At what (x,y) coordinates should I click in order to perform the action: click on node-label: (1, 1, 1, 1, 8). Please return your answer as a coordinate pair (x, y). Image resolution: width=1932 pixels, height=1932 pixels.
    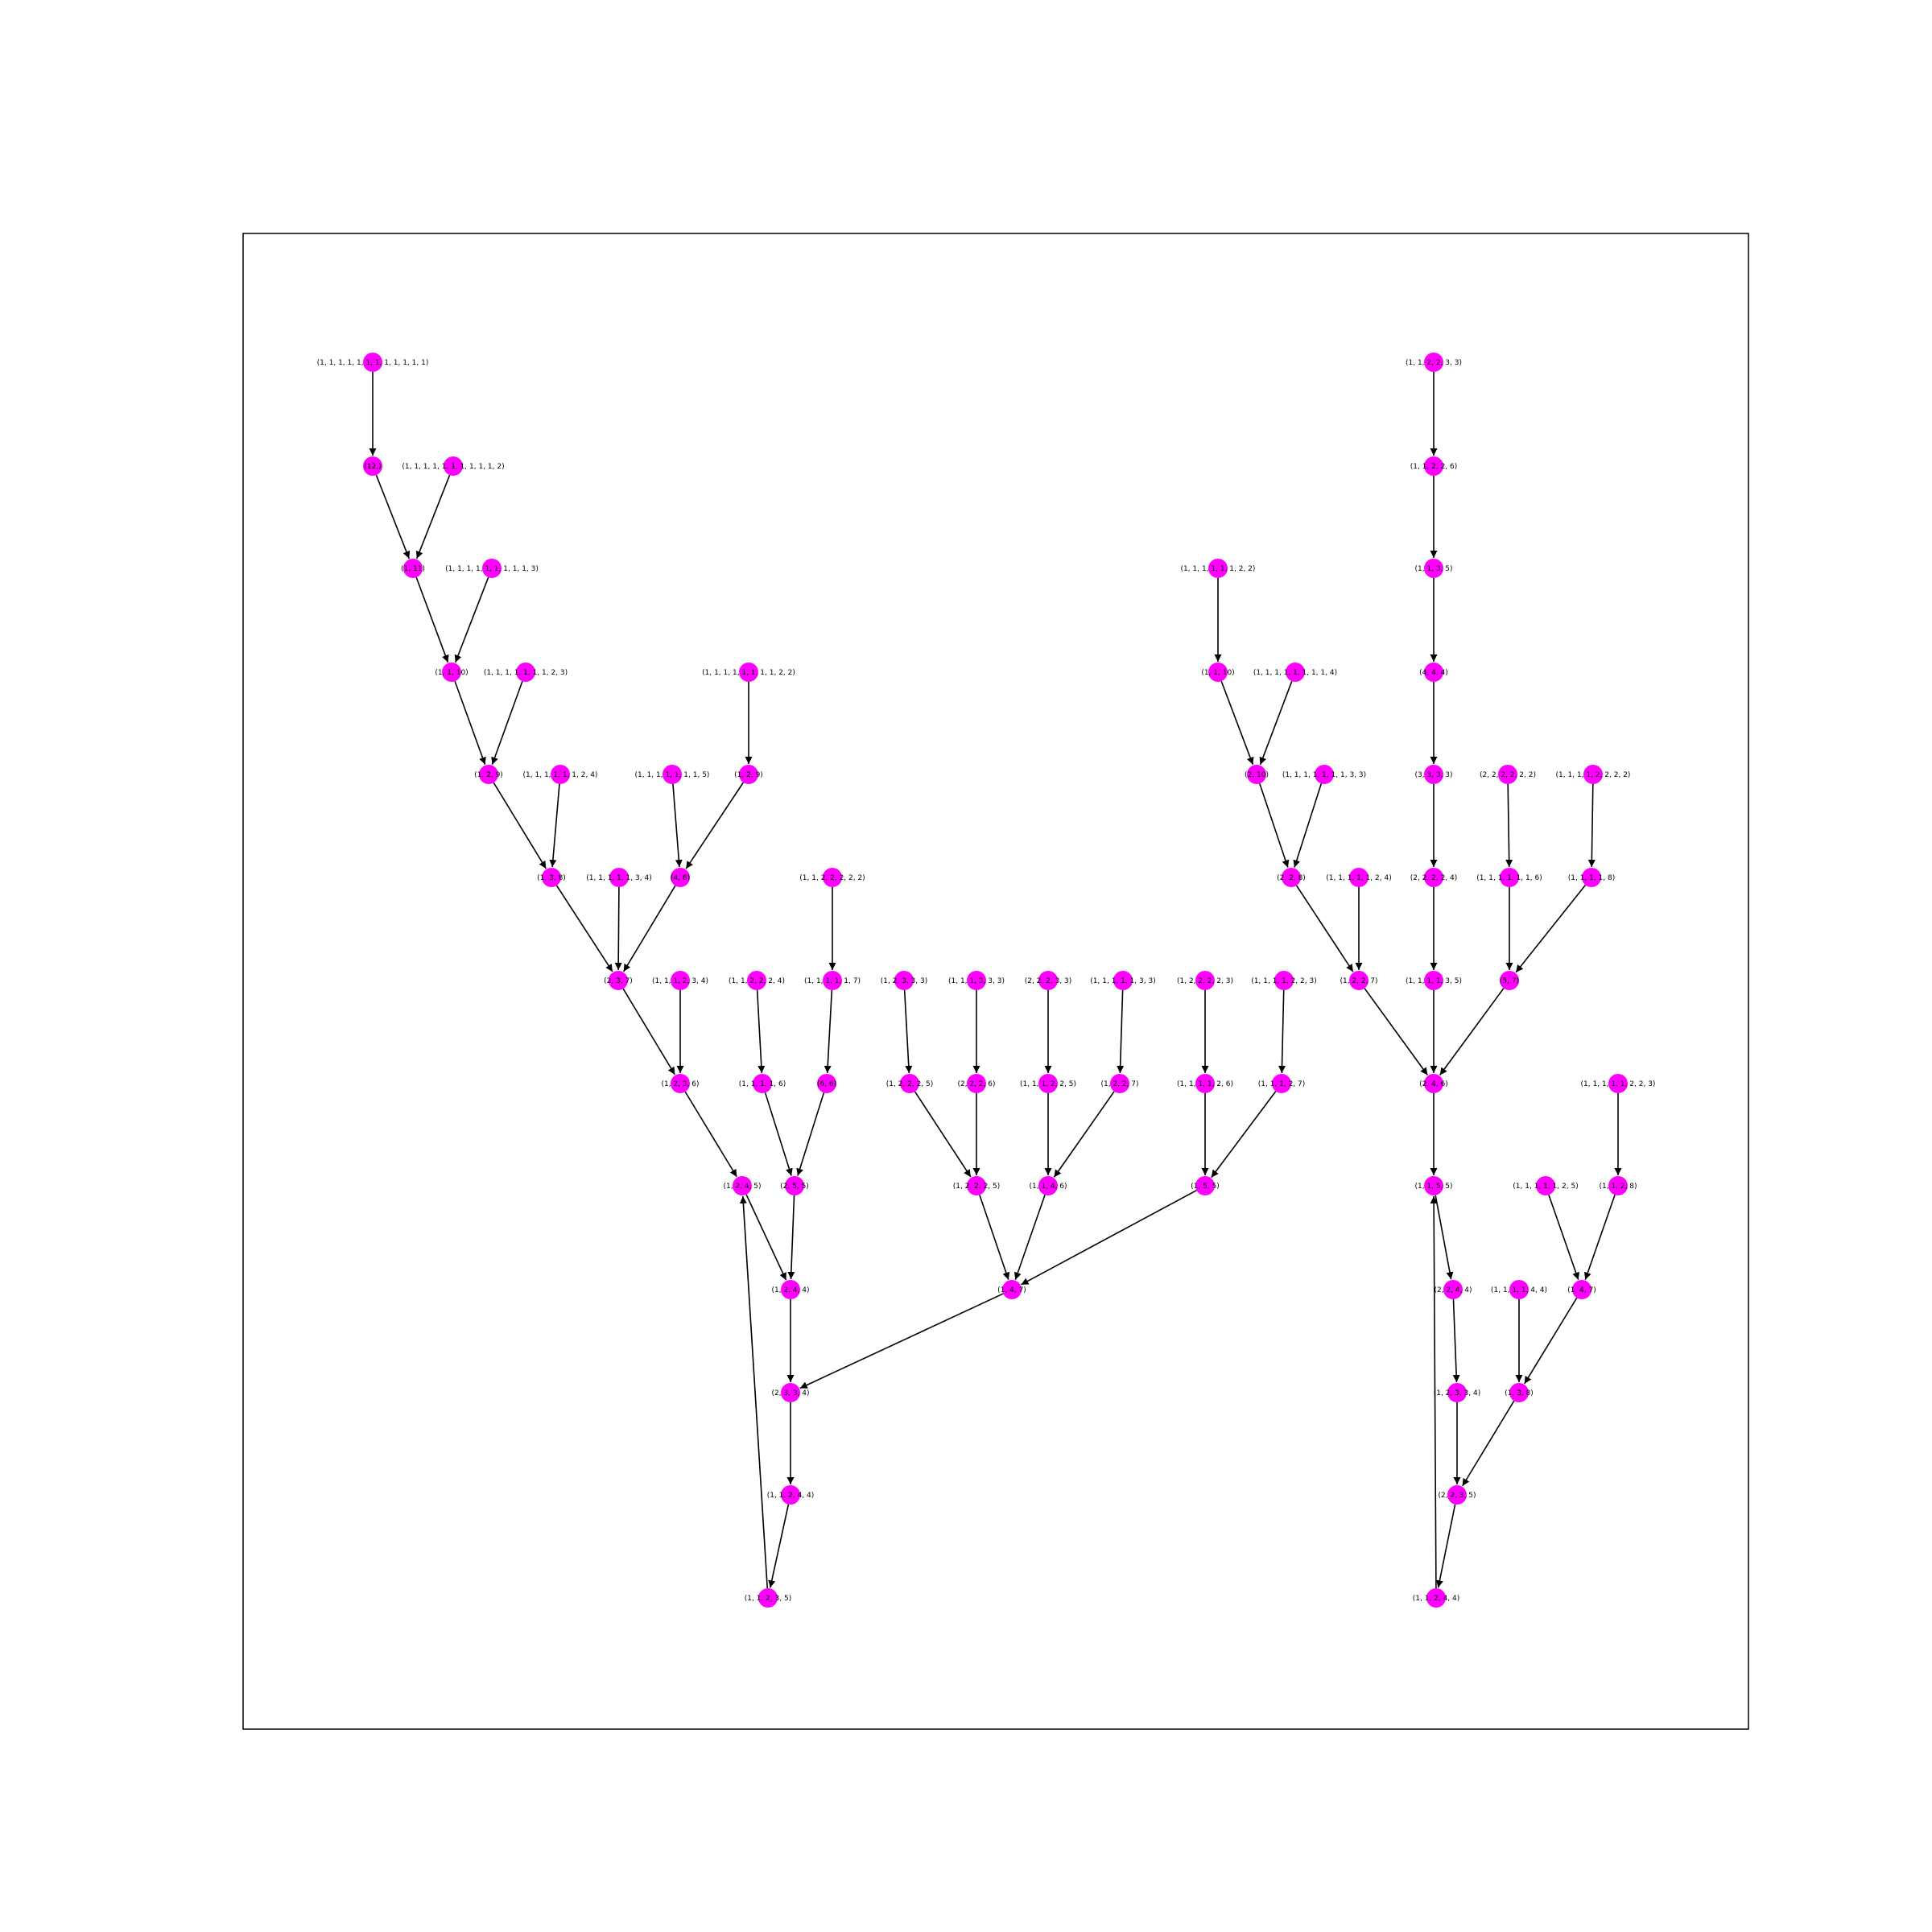
    Looking at the image, I should click on (1592, 878).